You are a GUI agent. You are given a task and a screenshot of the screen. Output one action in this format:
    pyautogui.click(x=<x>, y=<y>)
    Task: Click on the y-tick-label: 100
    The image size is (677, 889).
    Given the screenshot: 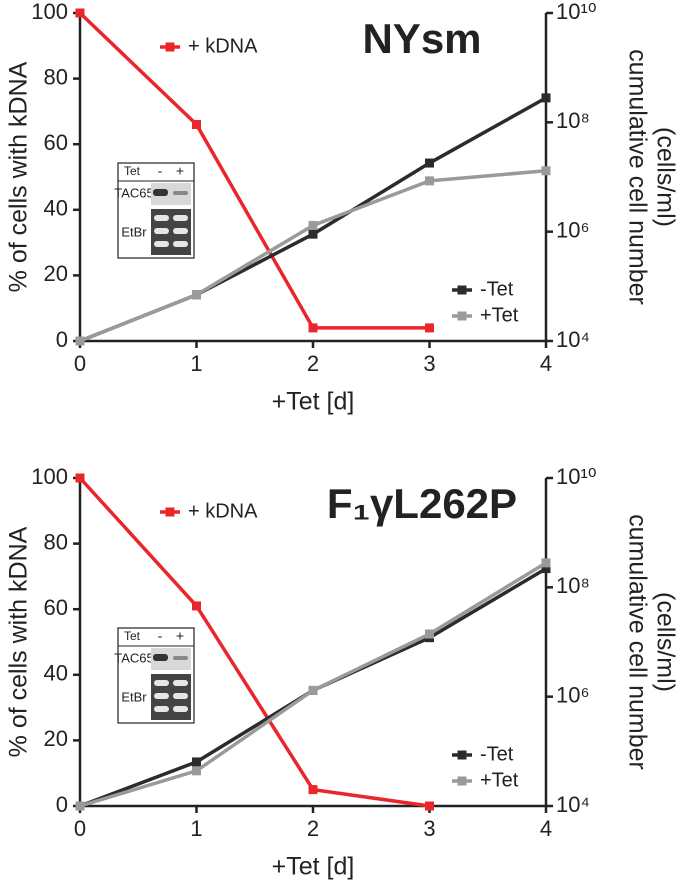 What is the action you would take?
    pyautogui.click(x=49, y=12)
    